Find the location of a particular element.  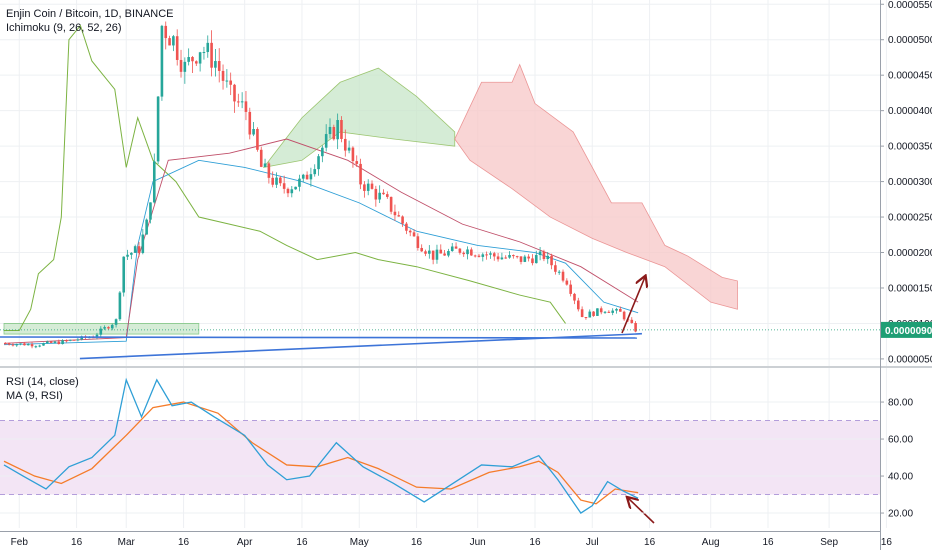

y-tick-label: 0.00005500 is located at coordinates (910, 5).